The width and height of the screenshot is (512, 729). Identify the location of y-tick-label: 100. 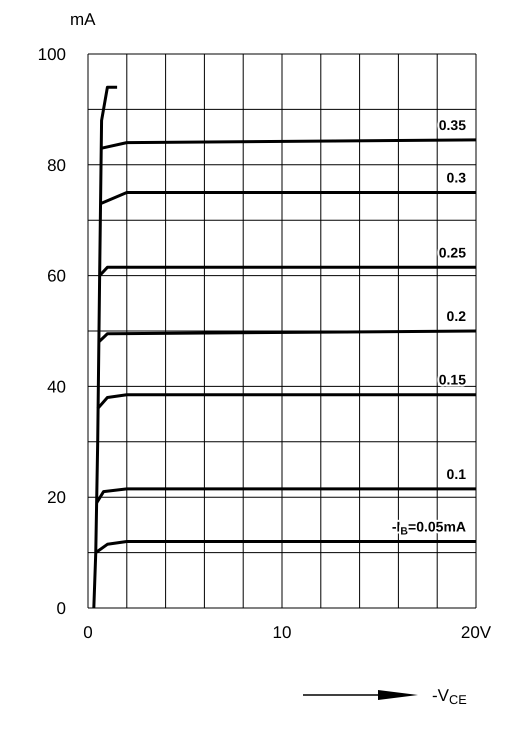
(52, 54).